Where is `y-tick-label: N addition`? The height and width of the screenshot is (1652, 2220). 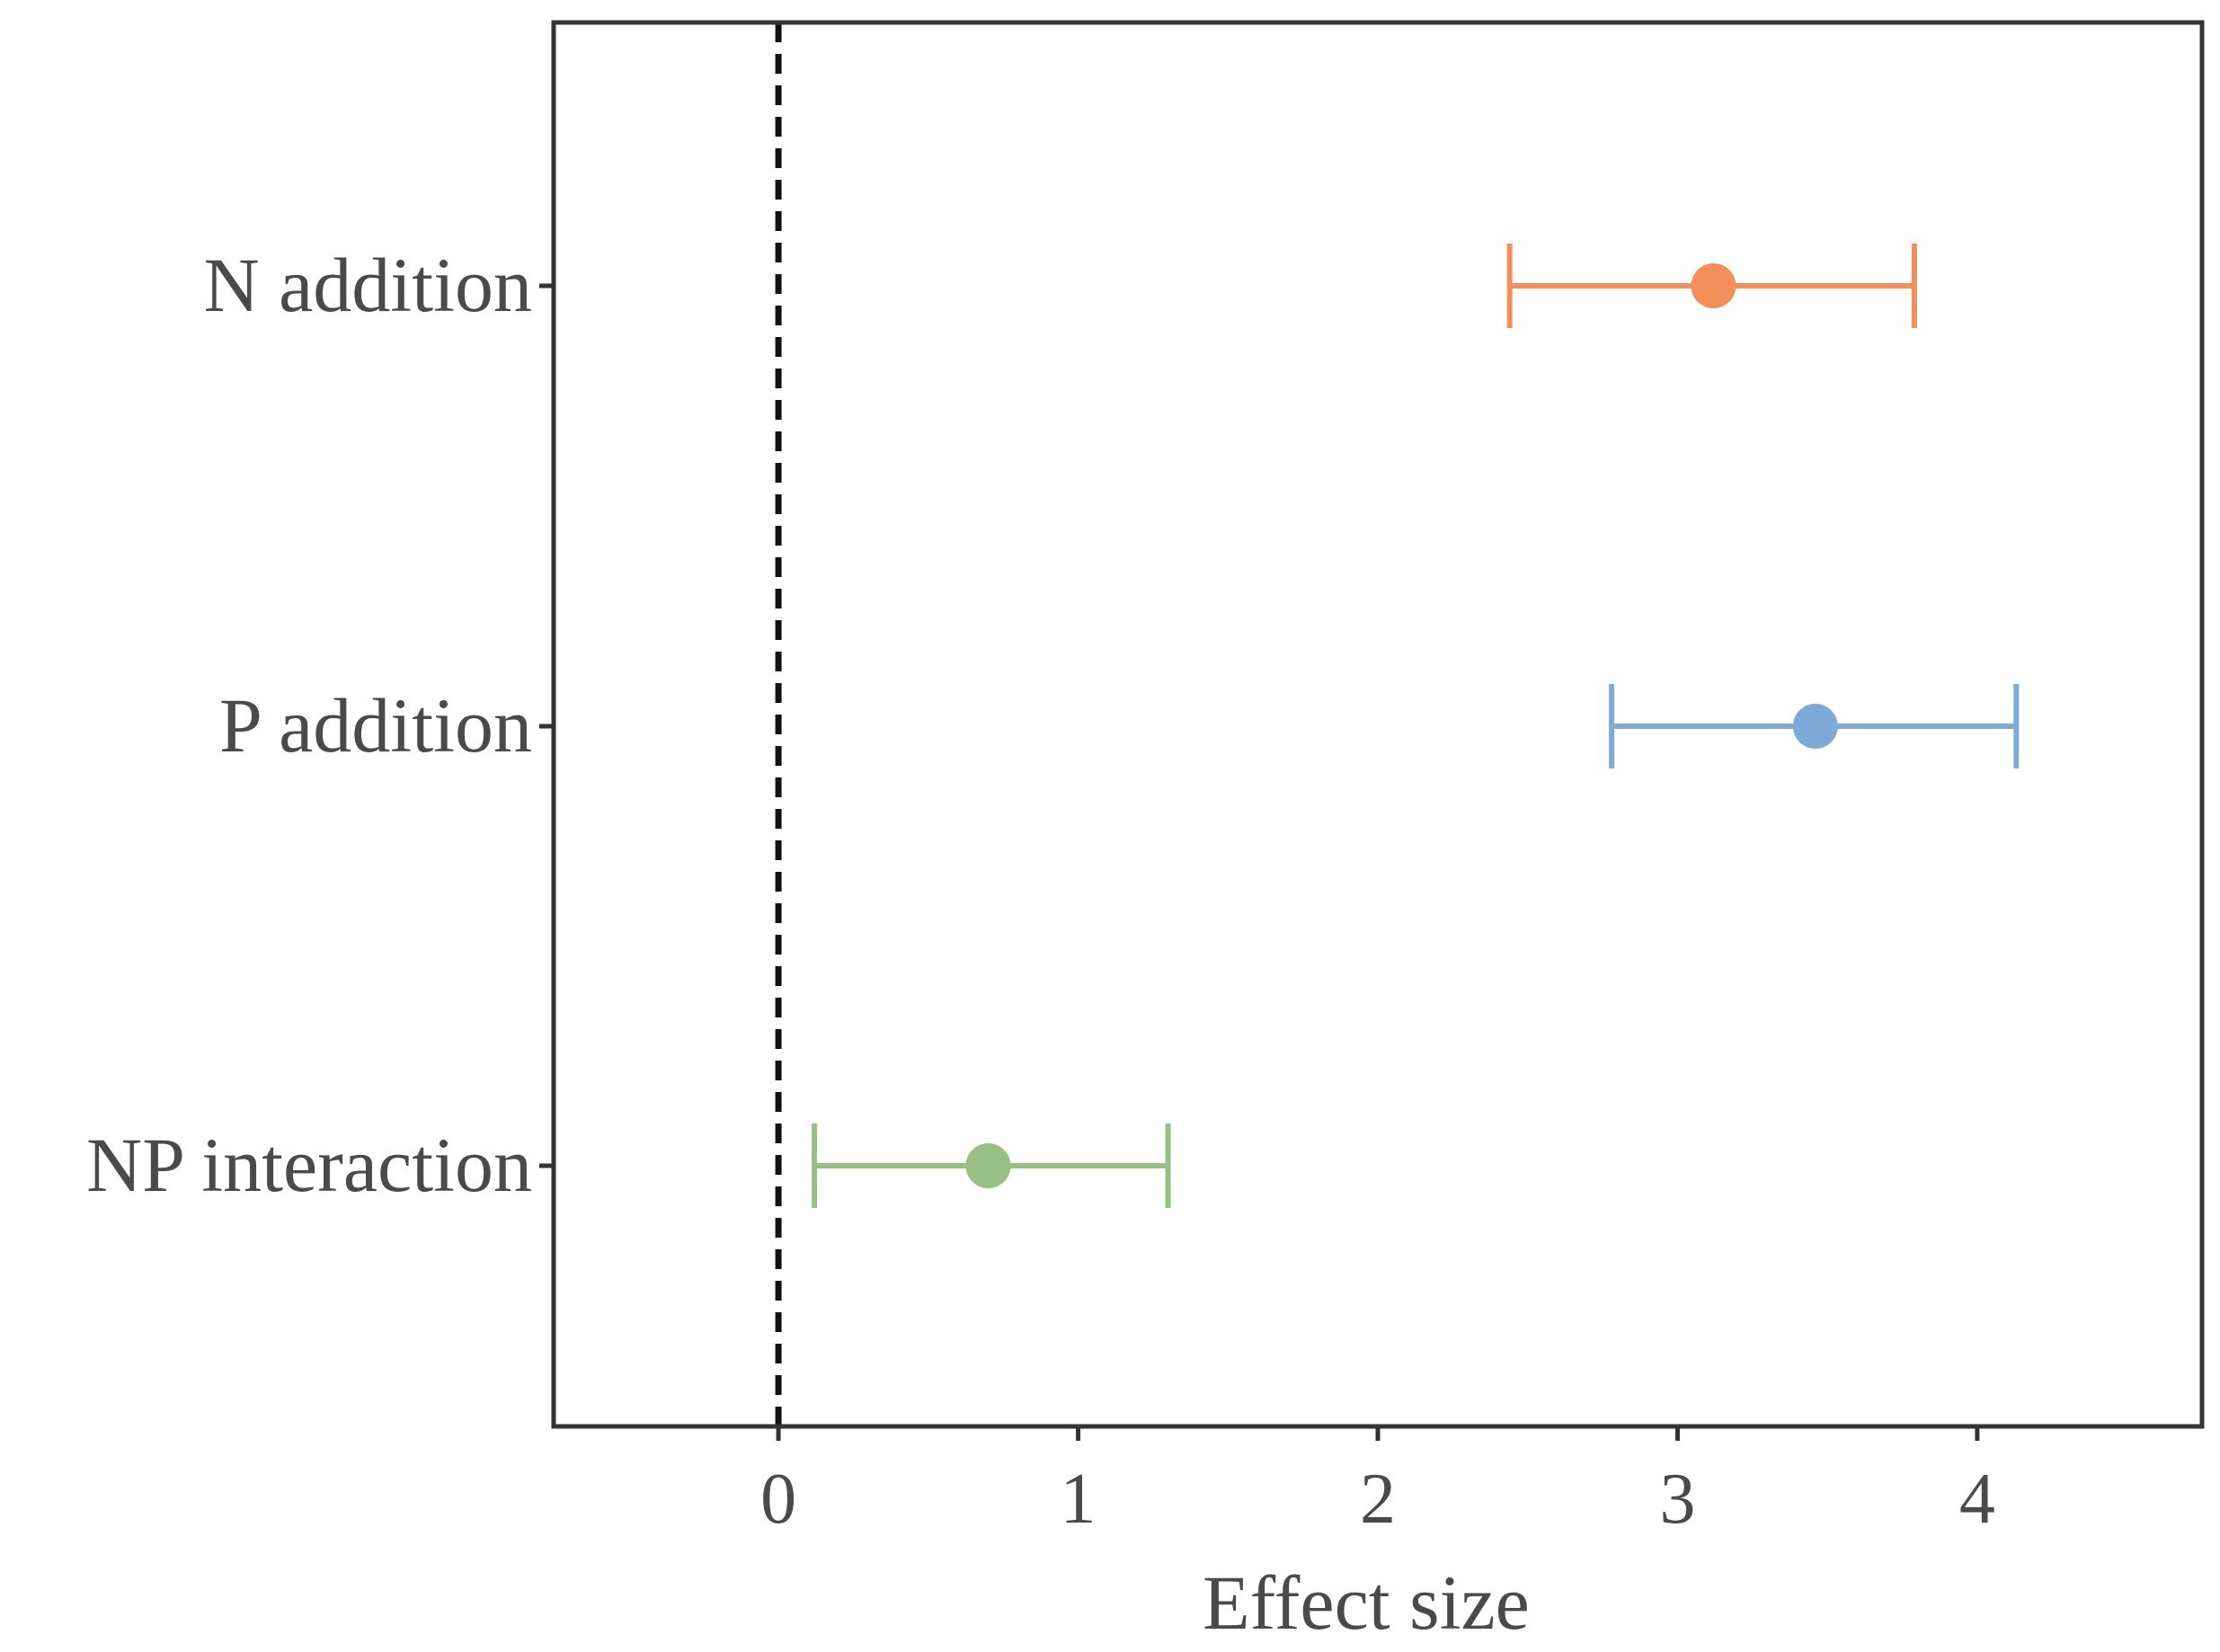
y-tick-label: N addition is located at coordinates (368, 285).